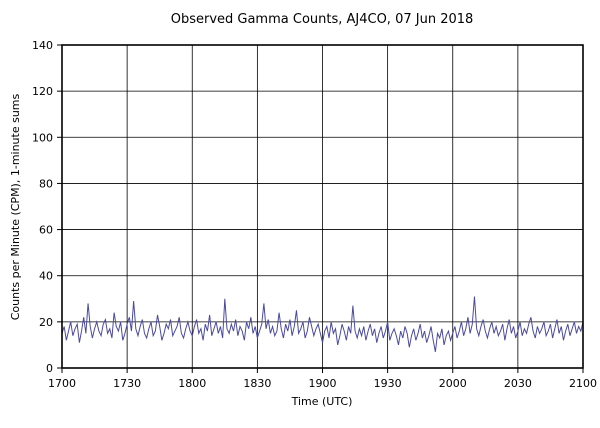 This screenshot has height=428, width=600. Describe the element at coordinates (453, 383) in the screenshot. I see `x-tick-label: 2000` at that location.